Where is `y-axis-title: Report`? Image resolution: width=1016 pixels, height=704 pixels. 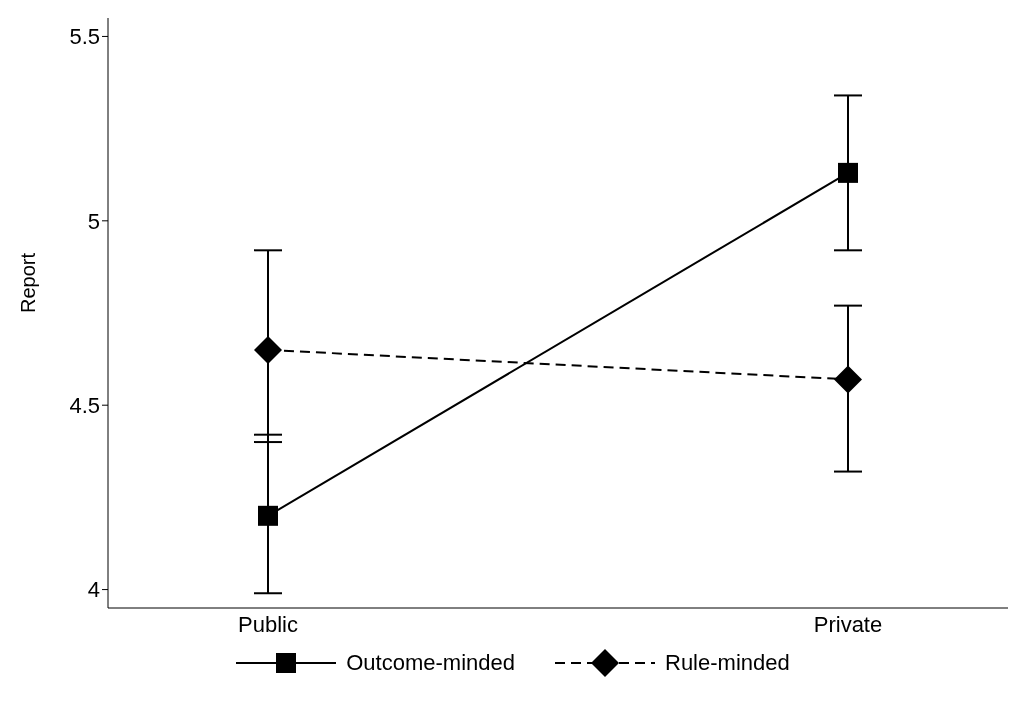
y-axis-title: Report is located at coordinates (28, 282).